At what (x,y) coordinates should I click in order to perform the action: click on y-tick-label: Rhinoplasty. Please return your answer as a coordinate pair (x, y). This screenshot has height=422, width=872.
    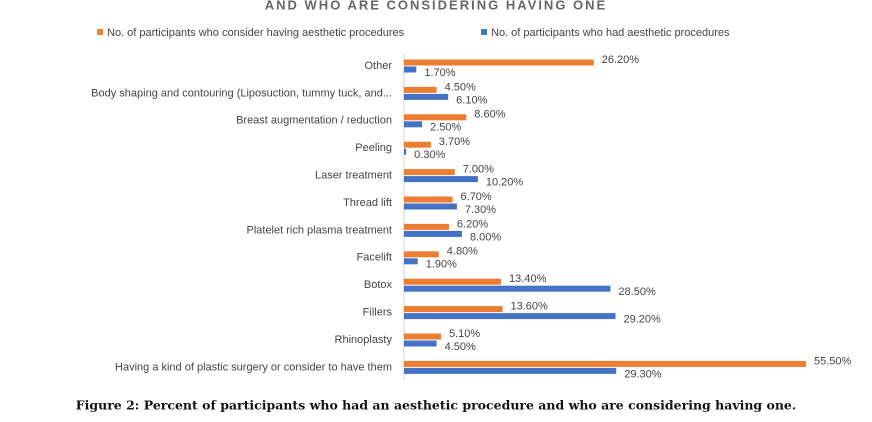
    Looking at the image, I should click on (364, 340).